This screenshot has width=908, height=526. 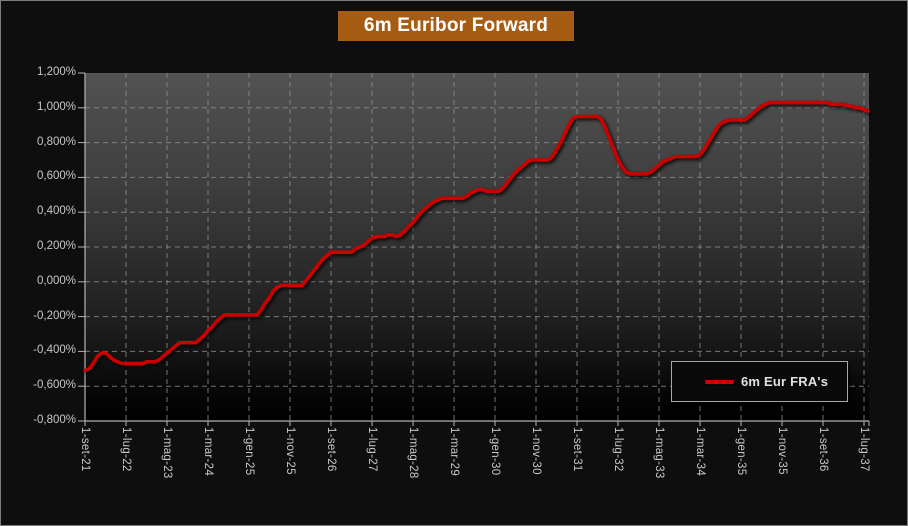 What do you see at coordinates (54, 385) in the screenshot?
I see `y-axis-label: -0,600%` at bounding box center [54, 385].